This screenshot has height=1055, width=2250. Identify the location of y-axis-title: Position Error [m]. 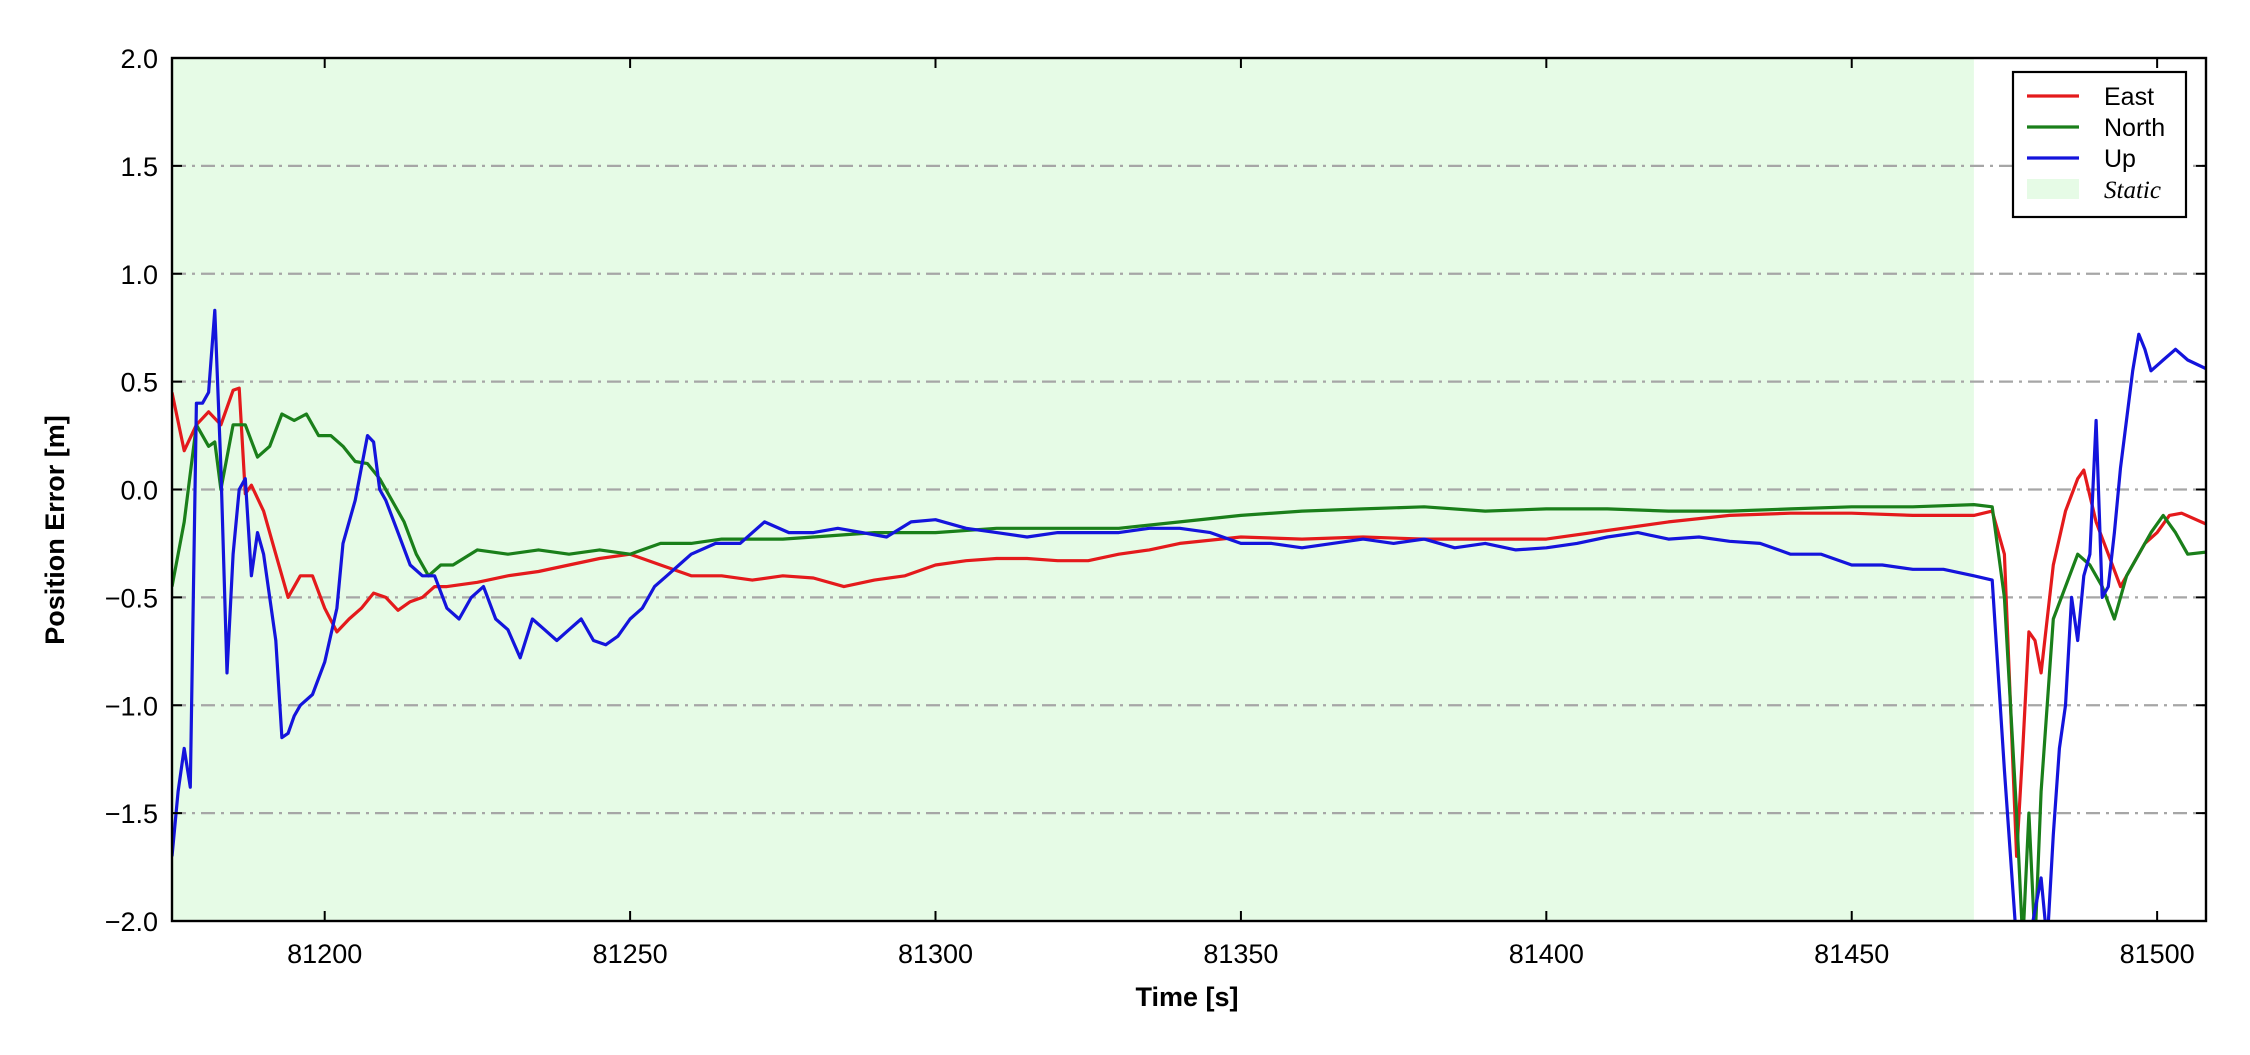
(55, 530).